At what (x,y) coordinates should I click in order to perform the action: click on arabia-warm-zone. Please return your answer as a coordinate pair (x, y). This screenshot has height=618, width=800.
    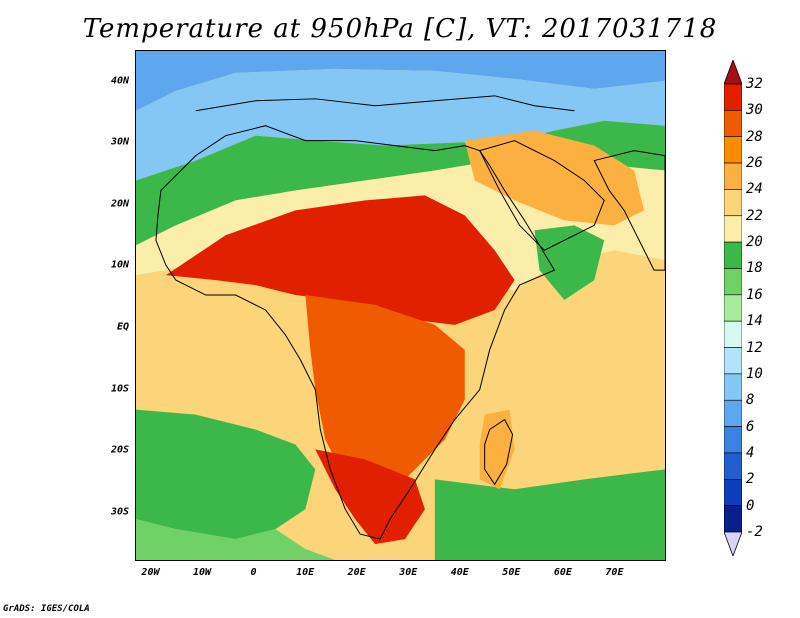
    Looking at the image, I should click on (554, 178).